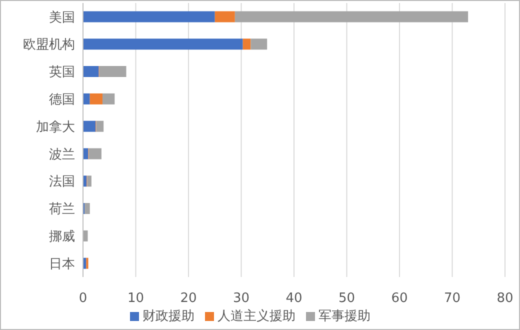  I want to click on x-tick-label: 30, so click(241, 298).